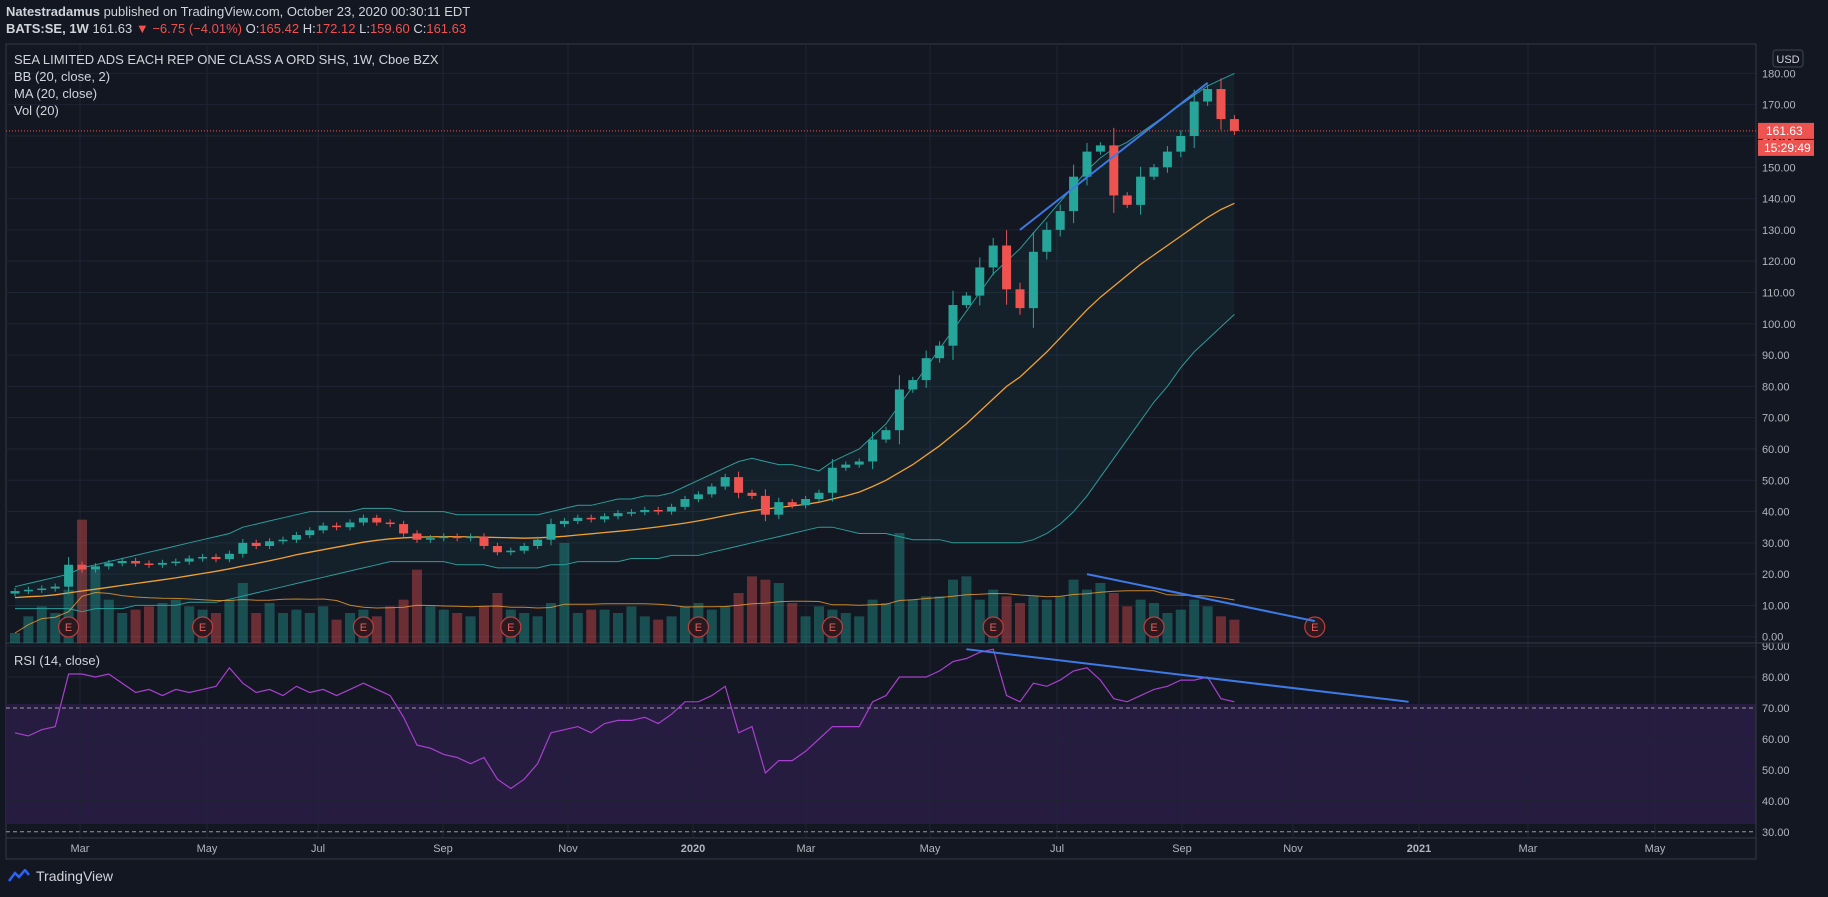 The image size is (1828, 897). I want to click on volume-ma-line, so click(624, 612).